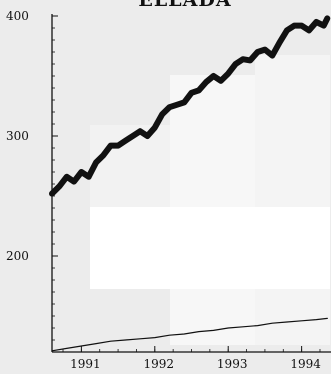 Image resolution: width=331 pixels, height=374 pixels. I want to click on series-line-thin, so click(189, 334).